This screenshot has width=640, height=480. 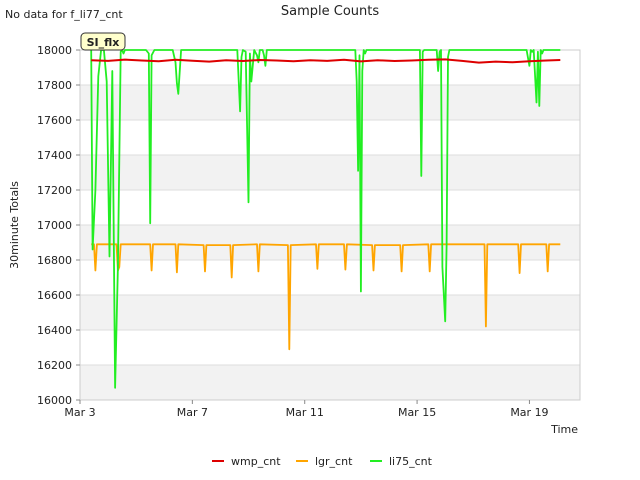 I want to click on legend-label-wmp_cnt: wmp_cnt, so click(x=256, y=461).